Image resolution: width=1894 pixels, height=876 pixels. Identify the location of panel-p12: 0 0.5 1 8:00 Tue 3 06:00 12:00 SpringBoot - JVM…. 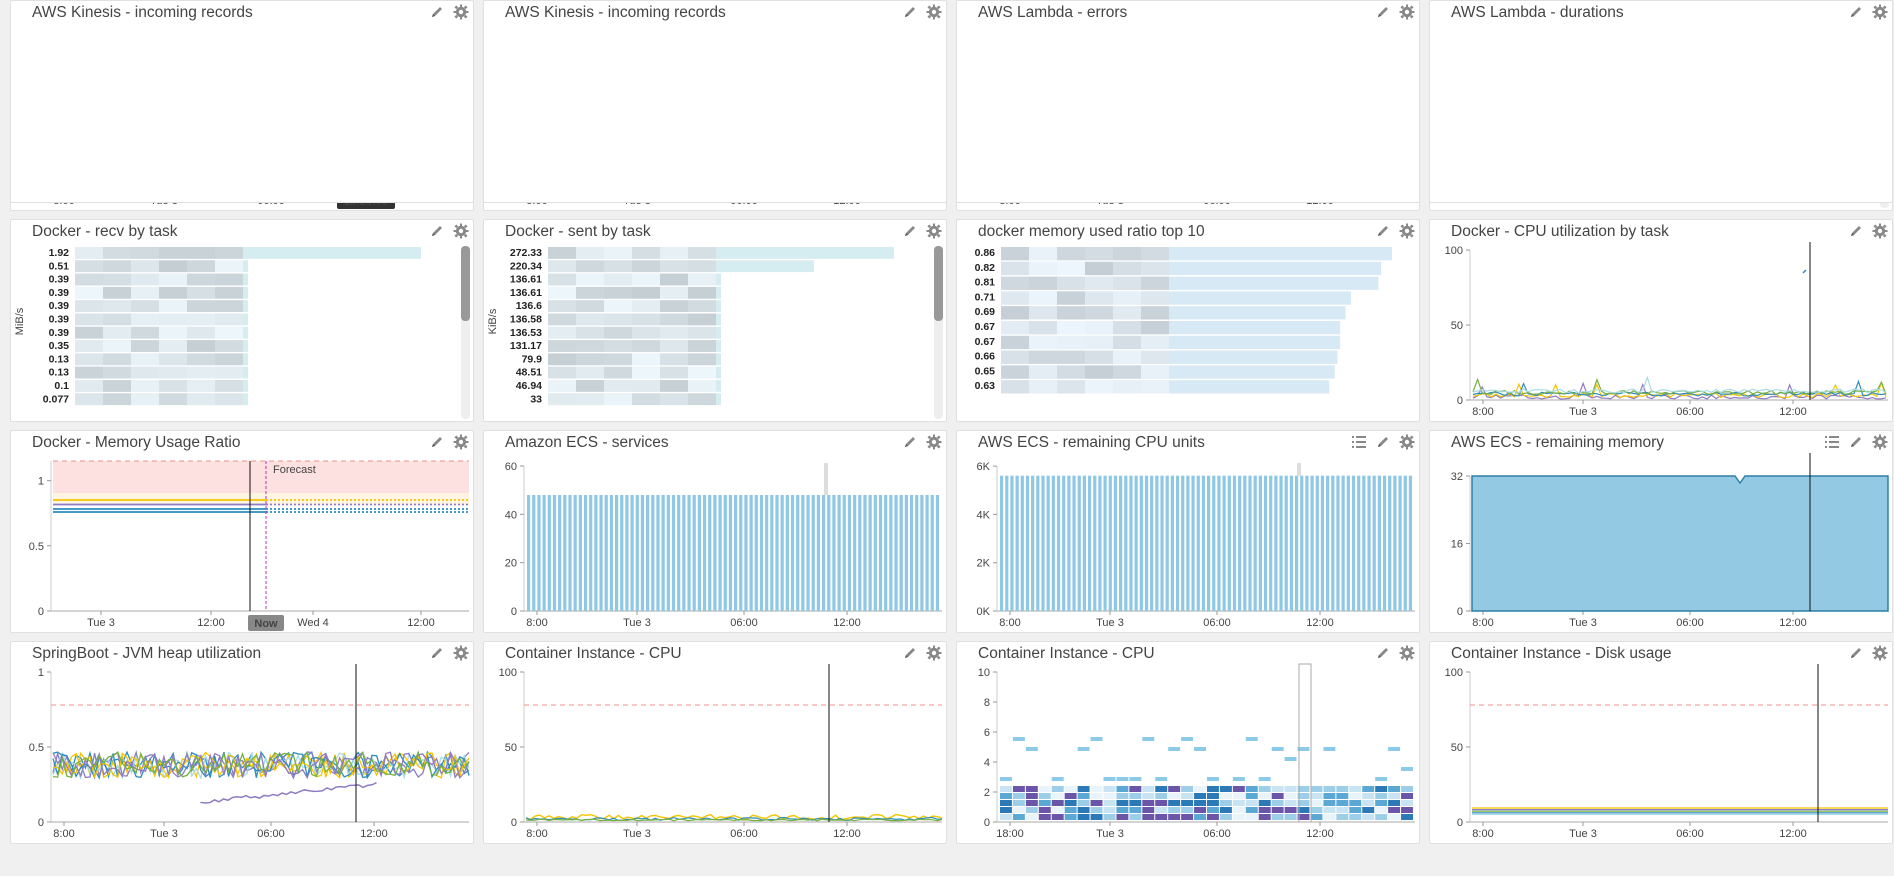
(242, 742).